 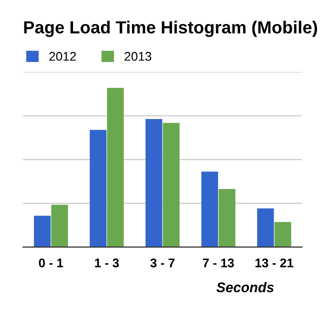 What do you see at coordinates (51, 263) in the screenshot?
I see `x-tick-label: 0 - 1` at bounding box center [51, 263].